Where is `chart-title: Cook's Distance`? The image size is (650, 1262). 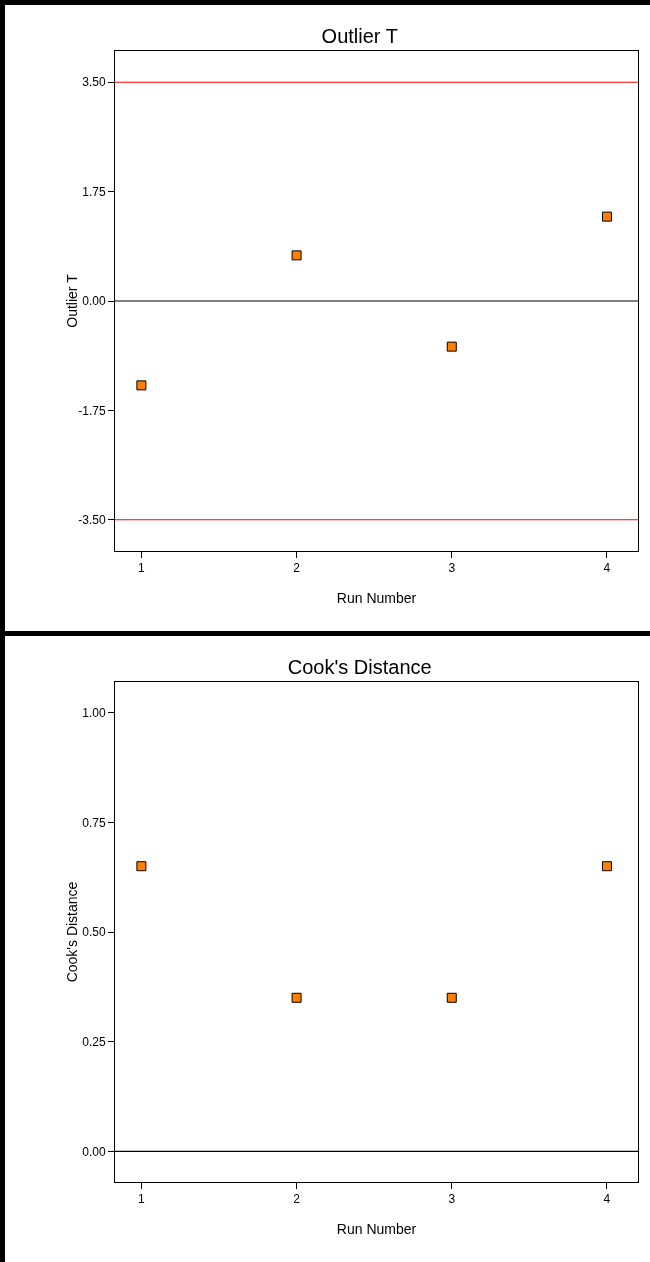 chart-title: Cook's Distance is located at coordinates (359, 667).